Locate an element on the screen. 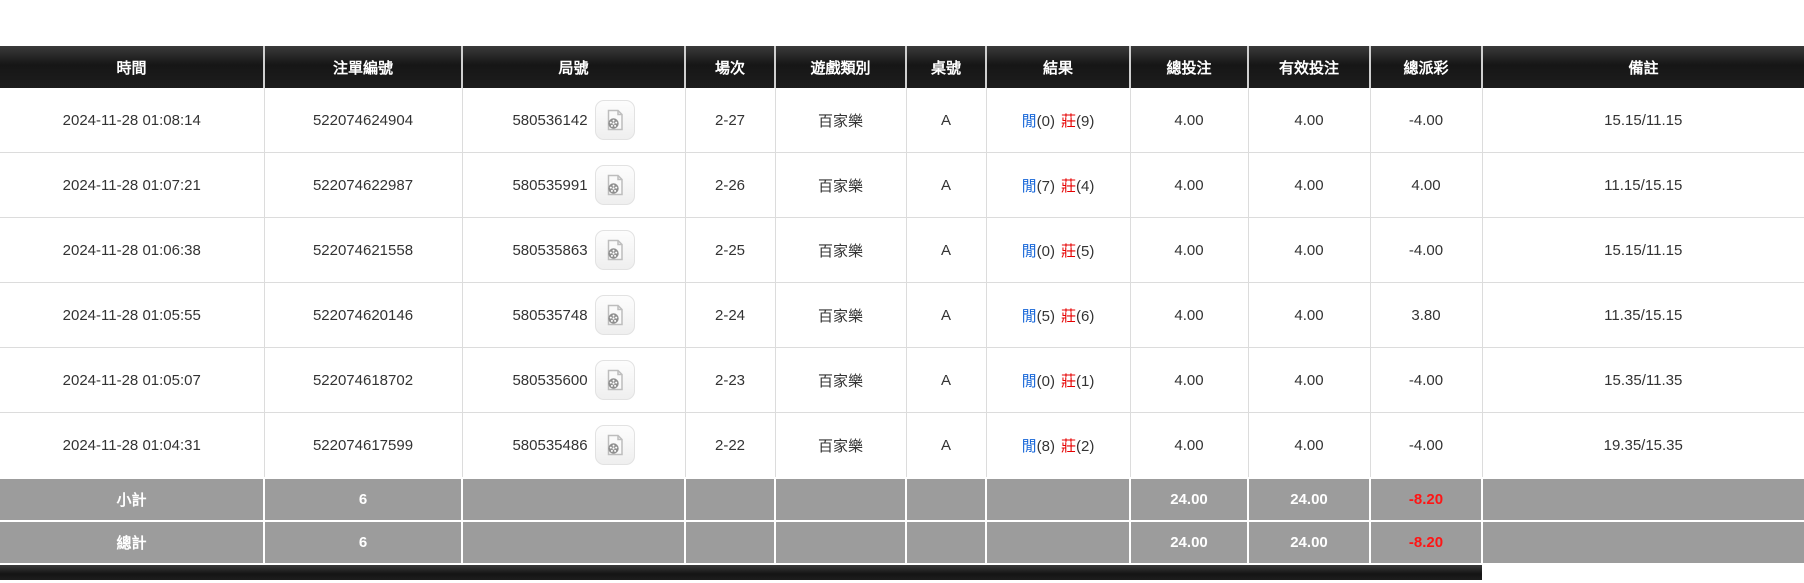 The image size is (1804, 583). cell-session: 2-27 is located at coordinates (729, 120).